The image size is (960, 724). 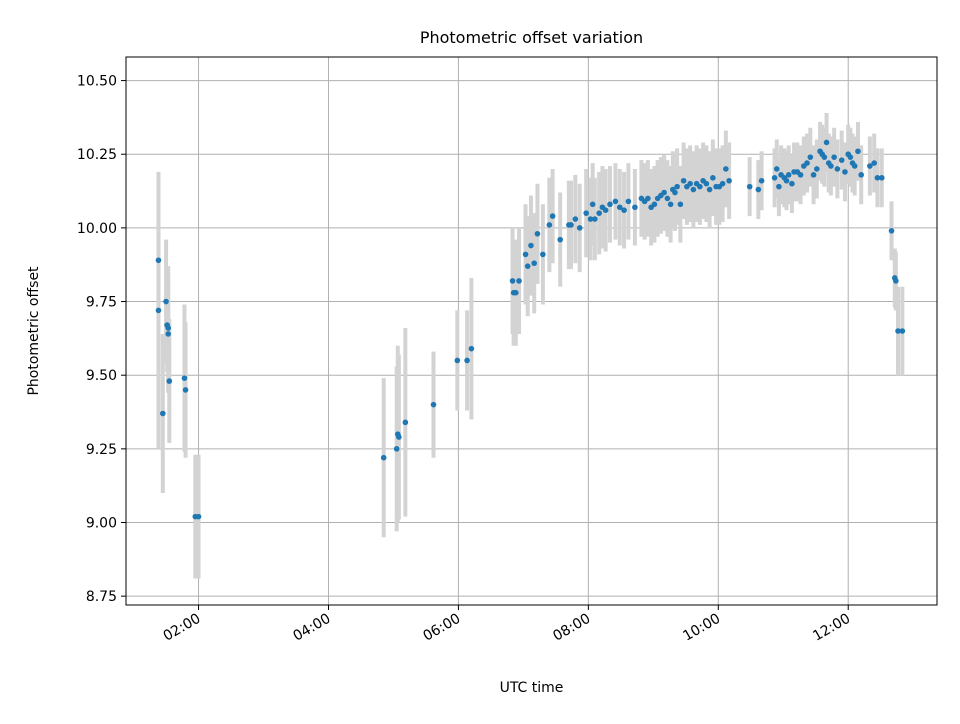 I want to click on y-tick-label: 9.25, so click(x=101, y=450).